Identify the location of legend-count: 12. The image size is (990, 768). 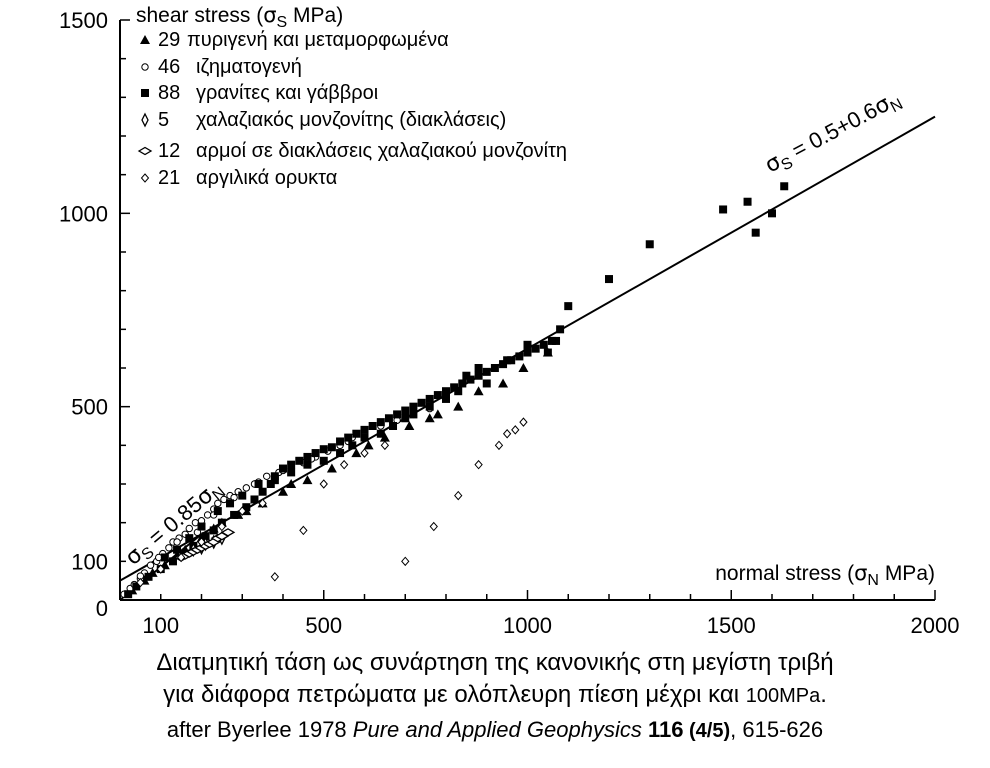
(169, 151).